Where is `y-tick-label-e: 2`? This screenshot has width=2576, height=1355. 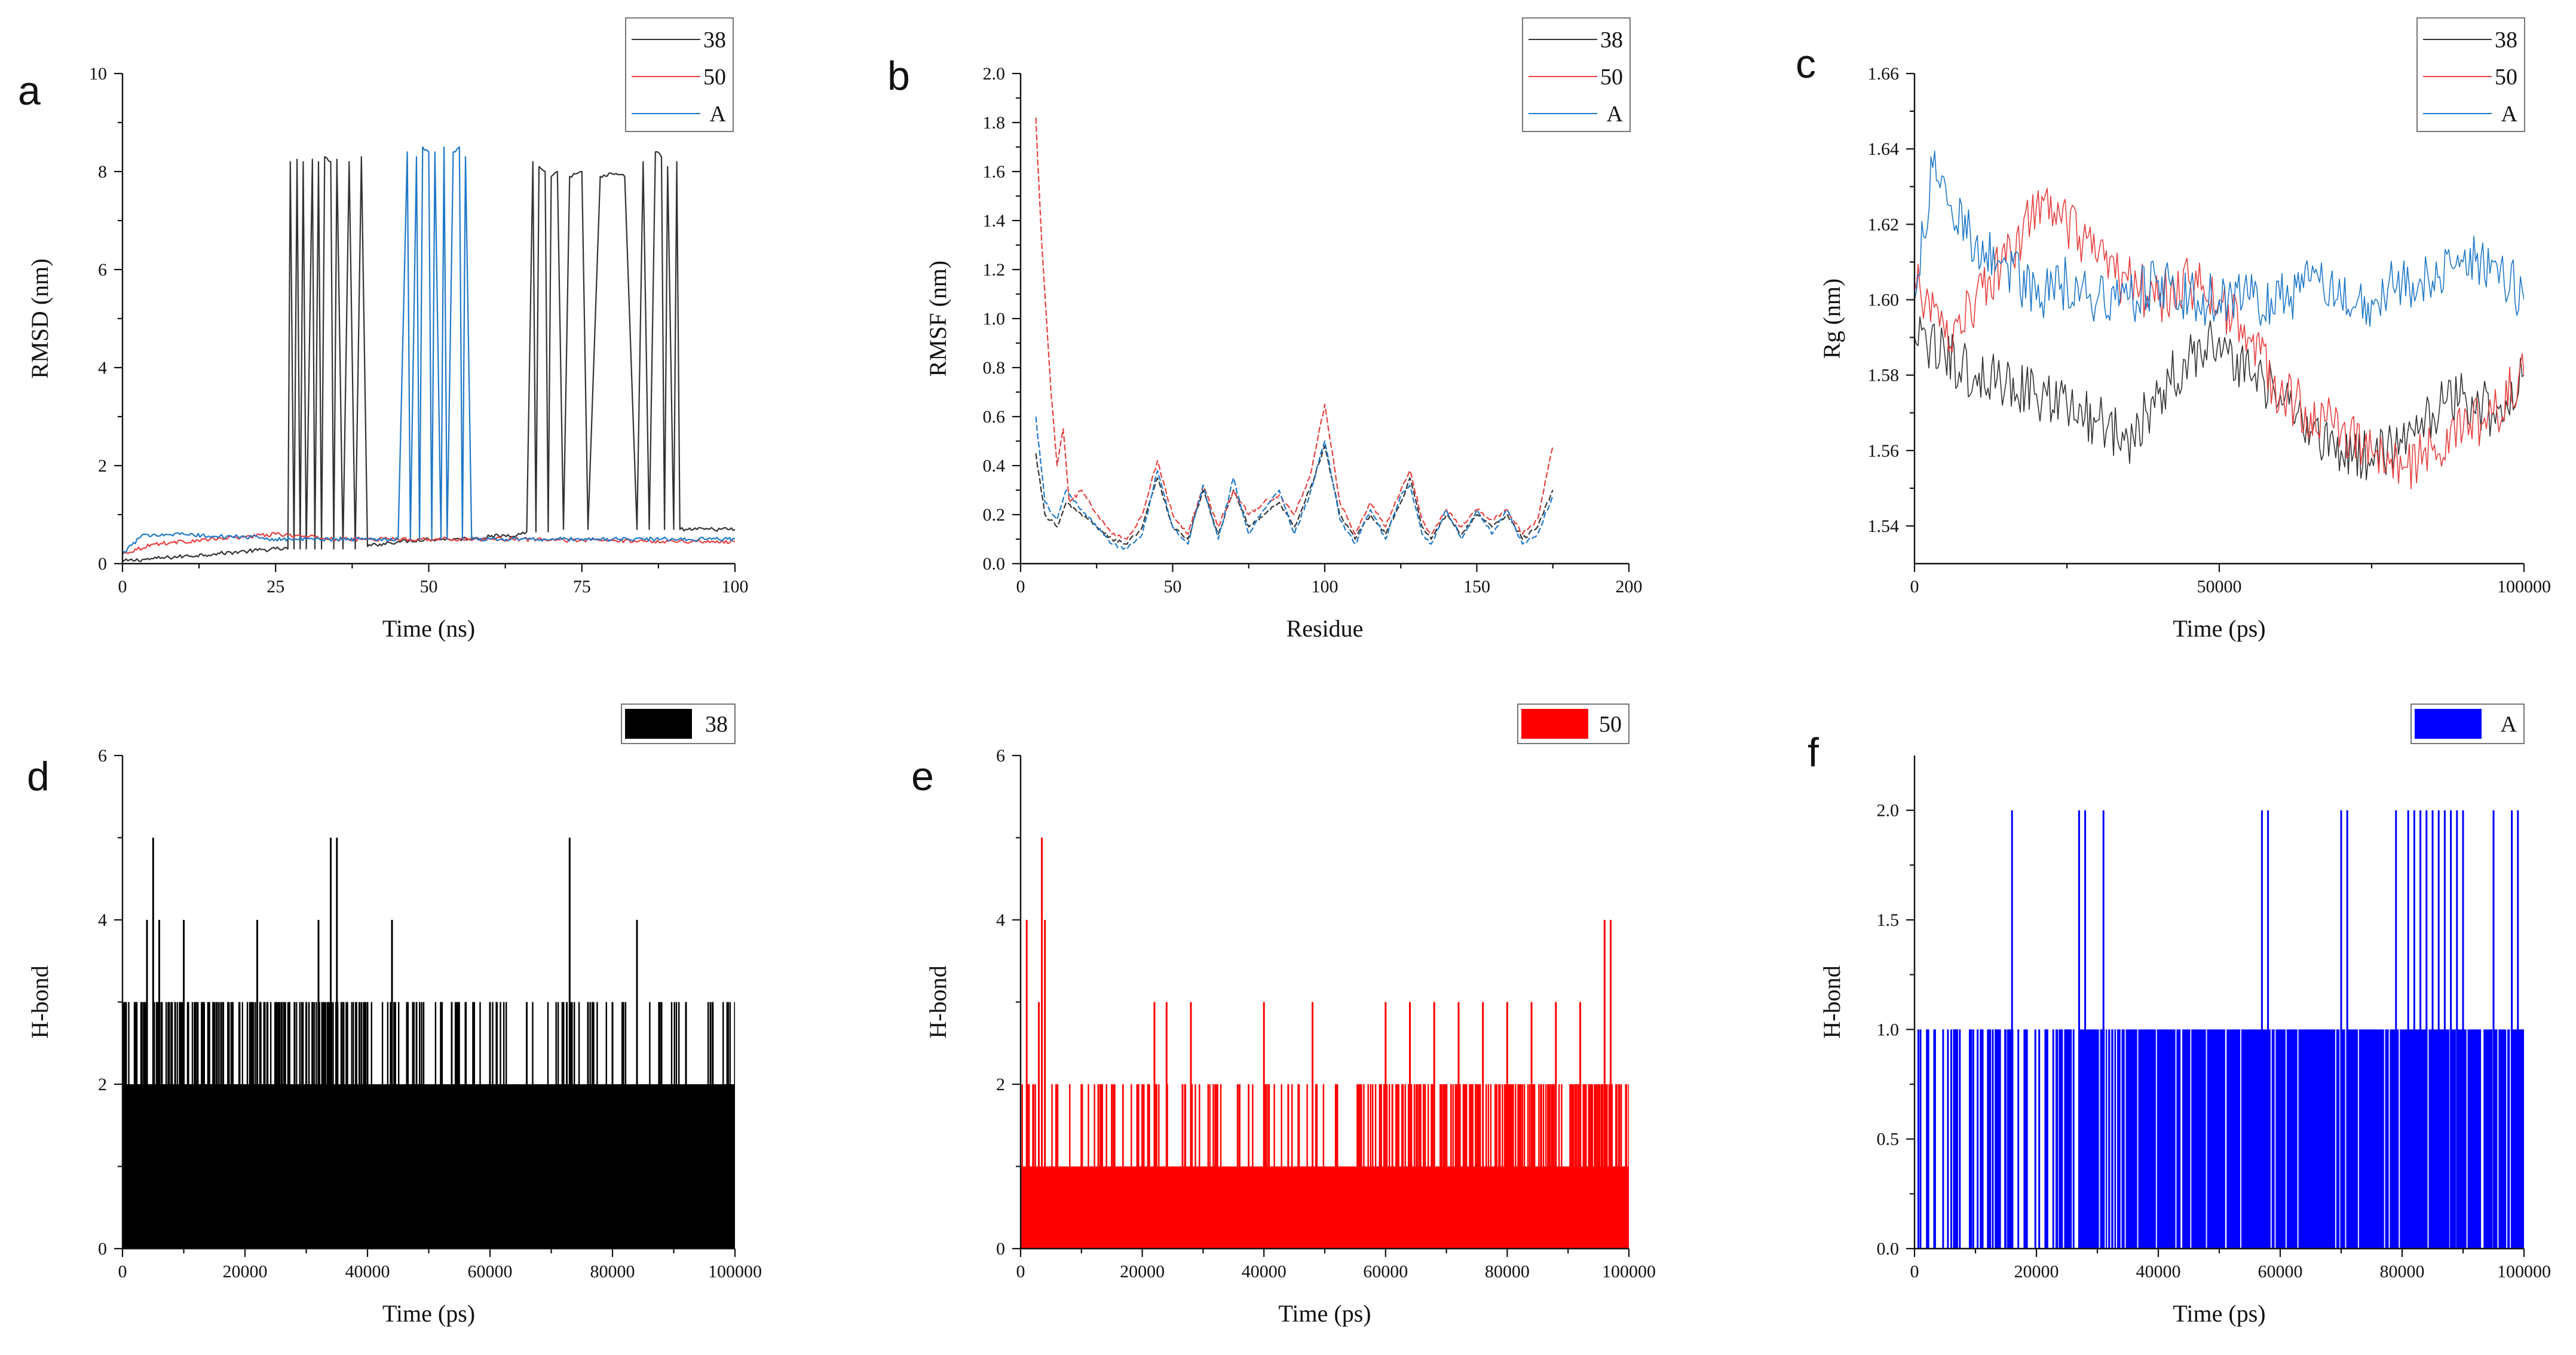
y-tick-label-e: 2 is located at coordinates (1001, 1084).